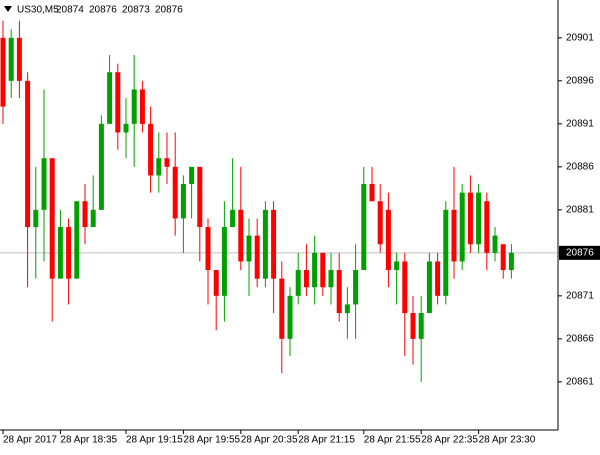 This screenshot has height=455, width=600. I want to click on x-tick-label: 28 Apr 21:55, so click(392, 440).